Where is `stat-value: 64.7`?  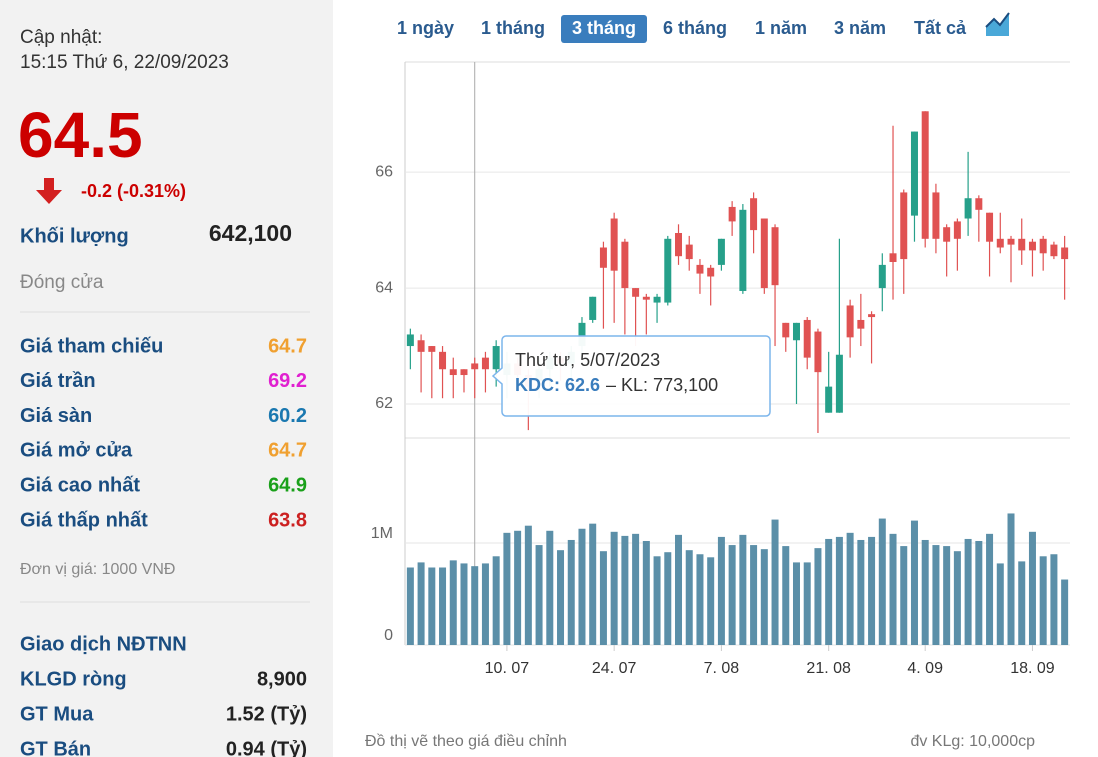
stat-value: 64.7 is located at coordinates (287, 346).